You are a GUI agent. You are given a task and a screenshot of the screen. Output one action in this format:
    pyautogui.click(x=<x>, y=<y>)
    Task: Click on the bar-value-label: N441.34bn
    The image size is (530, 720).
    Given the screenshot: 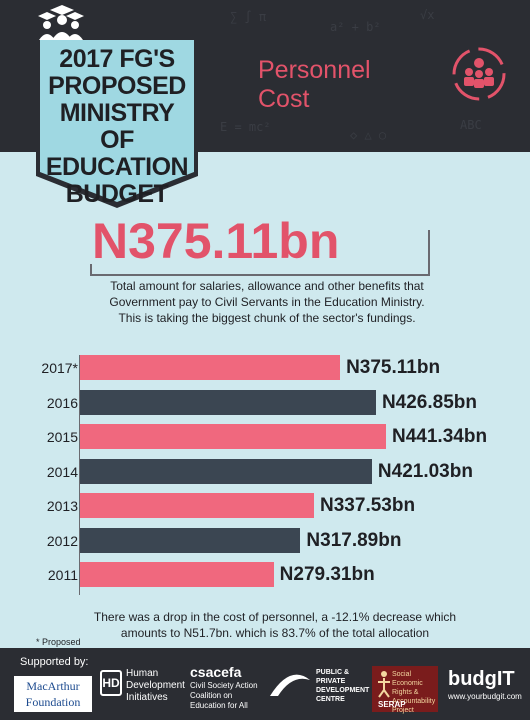 What is the action you would take?
    pyautogui.click(x=440, y=436)
    